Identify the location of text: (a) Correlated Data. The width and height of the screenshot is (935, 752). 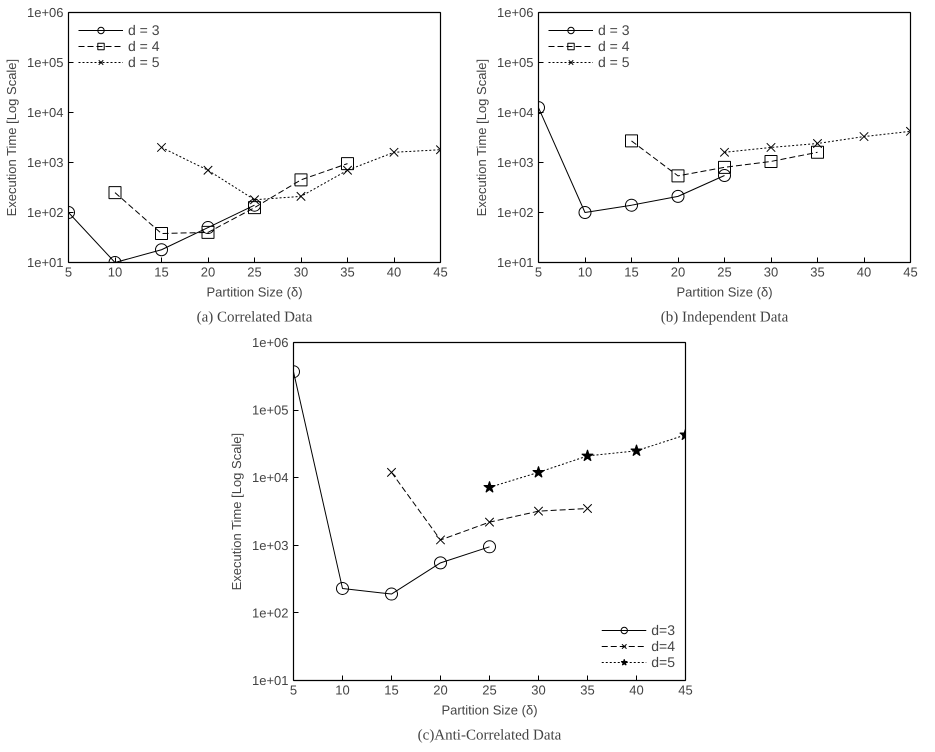
(254, 318).